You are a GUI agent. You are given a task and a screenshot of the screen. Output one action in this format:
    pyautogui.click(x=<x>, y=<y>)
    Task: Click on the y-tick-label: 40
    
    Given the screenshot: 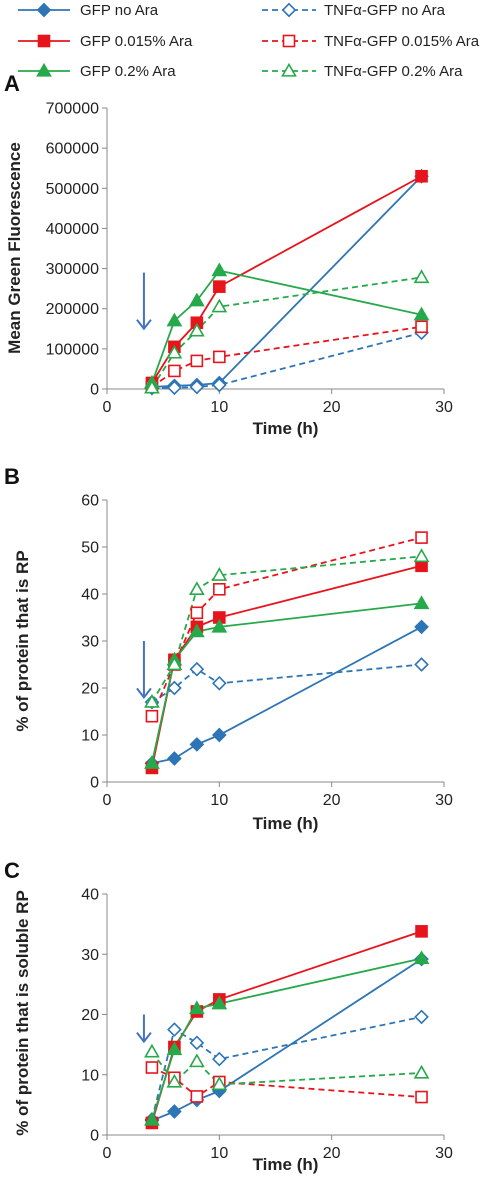 What is the action you would take?
    pyautogui.click(x=90, y=895)
    